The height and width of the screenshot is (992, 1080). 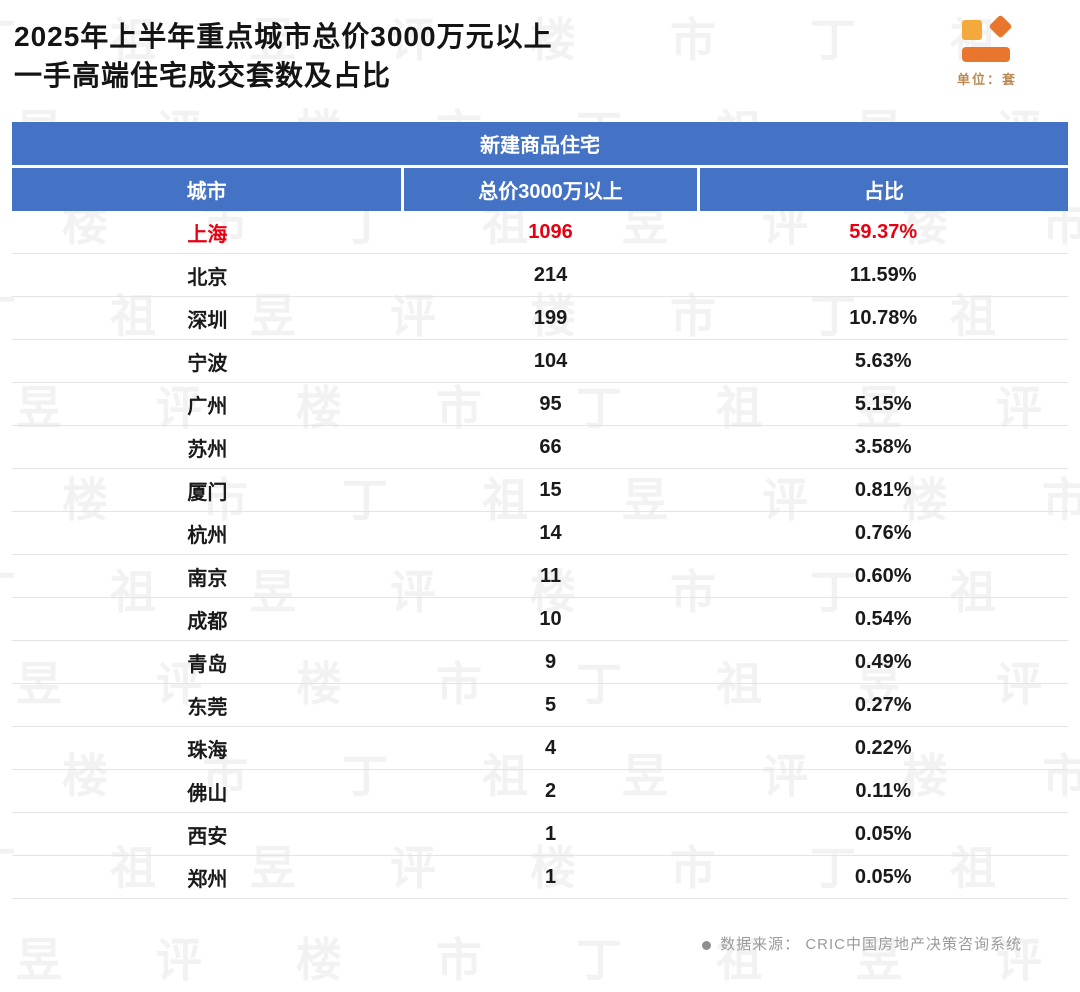 What do you see at coordinates (550, 232) in the screenshot?
I see `count-cell: 1096` at bounding box center [550, 232].